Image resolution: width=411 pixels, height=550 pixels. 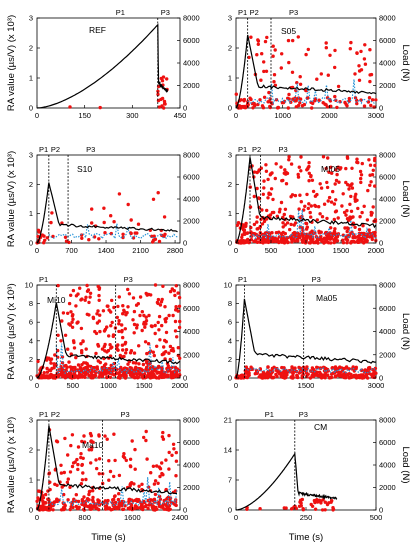 What do you see at coordinates (387, 199) in the screenshot?
I see `y2-tick-label: 4000` at bounding box center [387, 199].